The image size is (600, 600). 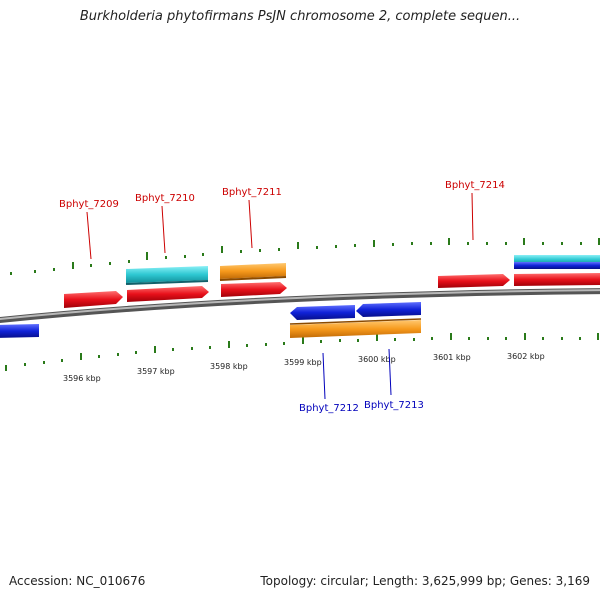 What do you see at coordinates (254, 289) in the screenshot?
I see `gene-bphyt-7211-arrow` at bounding box center [254, 289].